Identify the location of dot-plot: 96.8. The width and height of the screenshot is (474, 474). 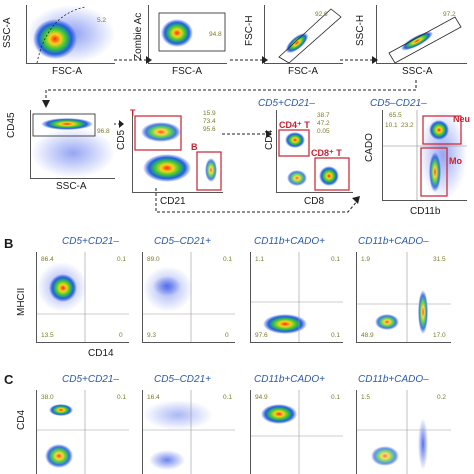
(72, 144).